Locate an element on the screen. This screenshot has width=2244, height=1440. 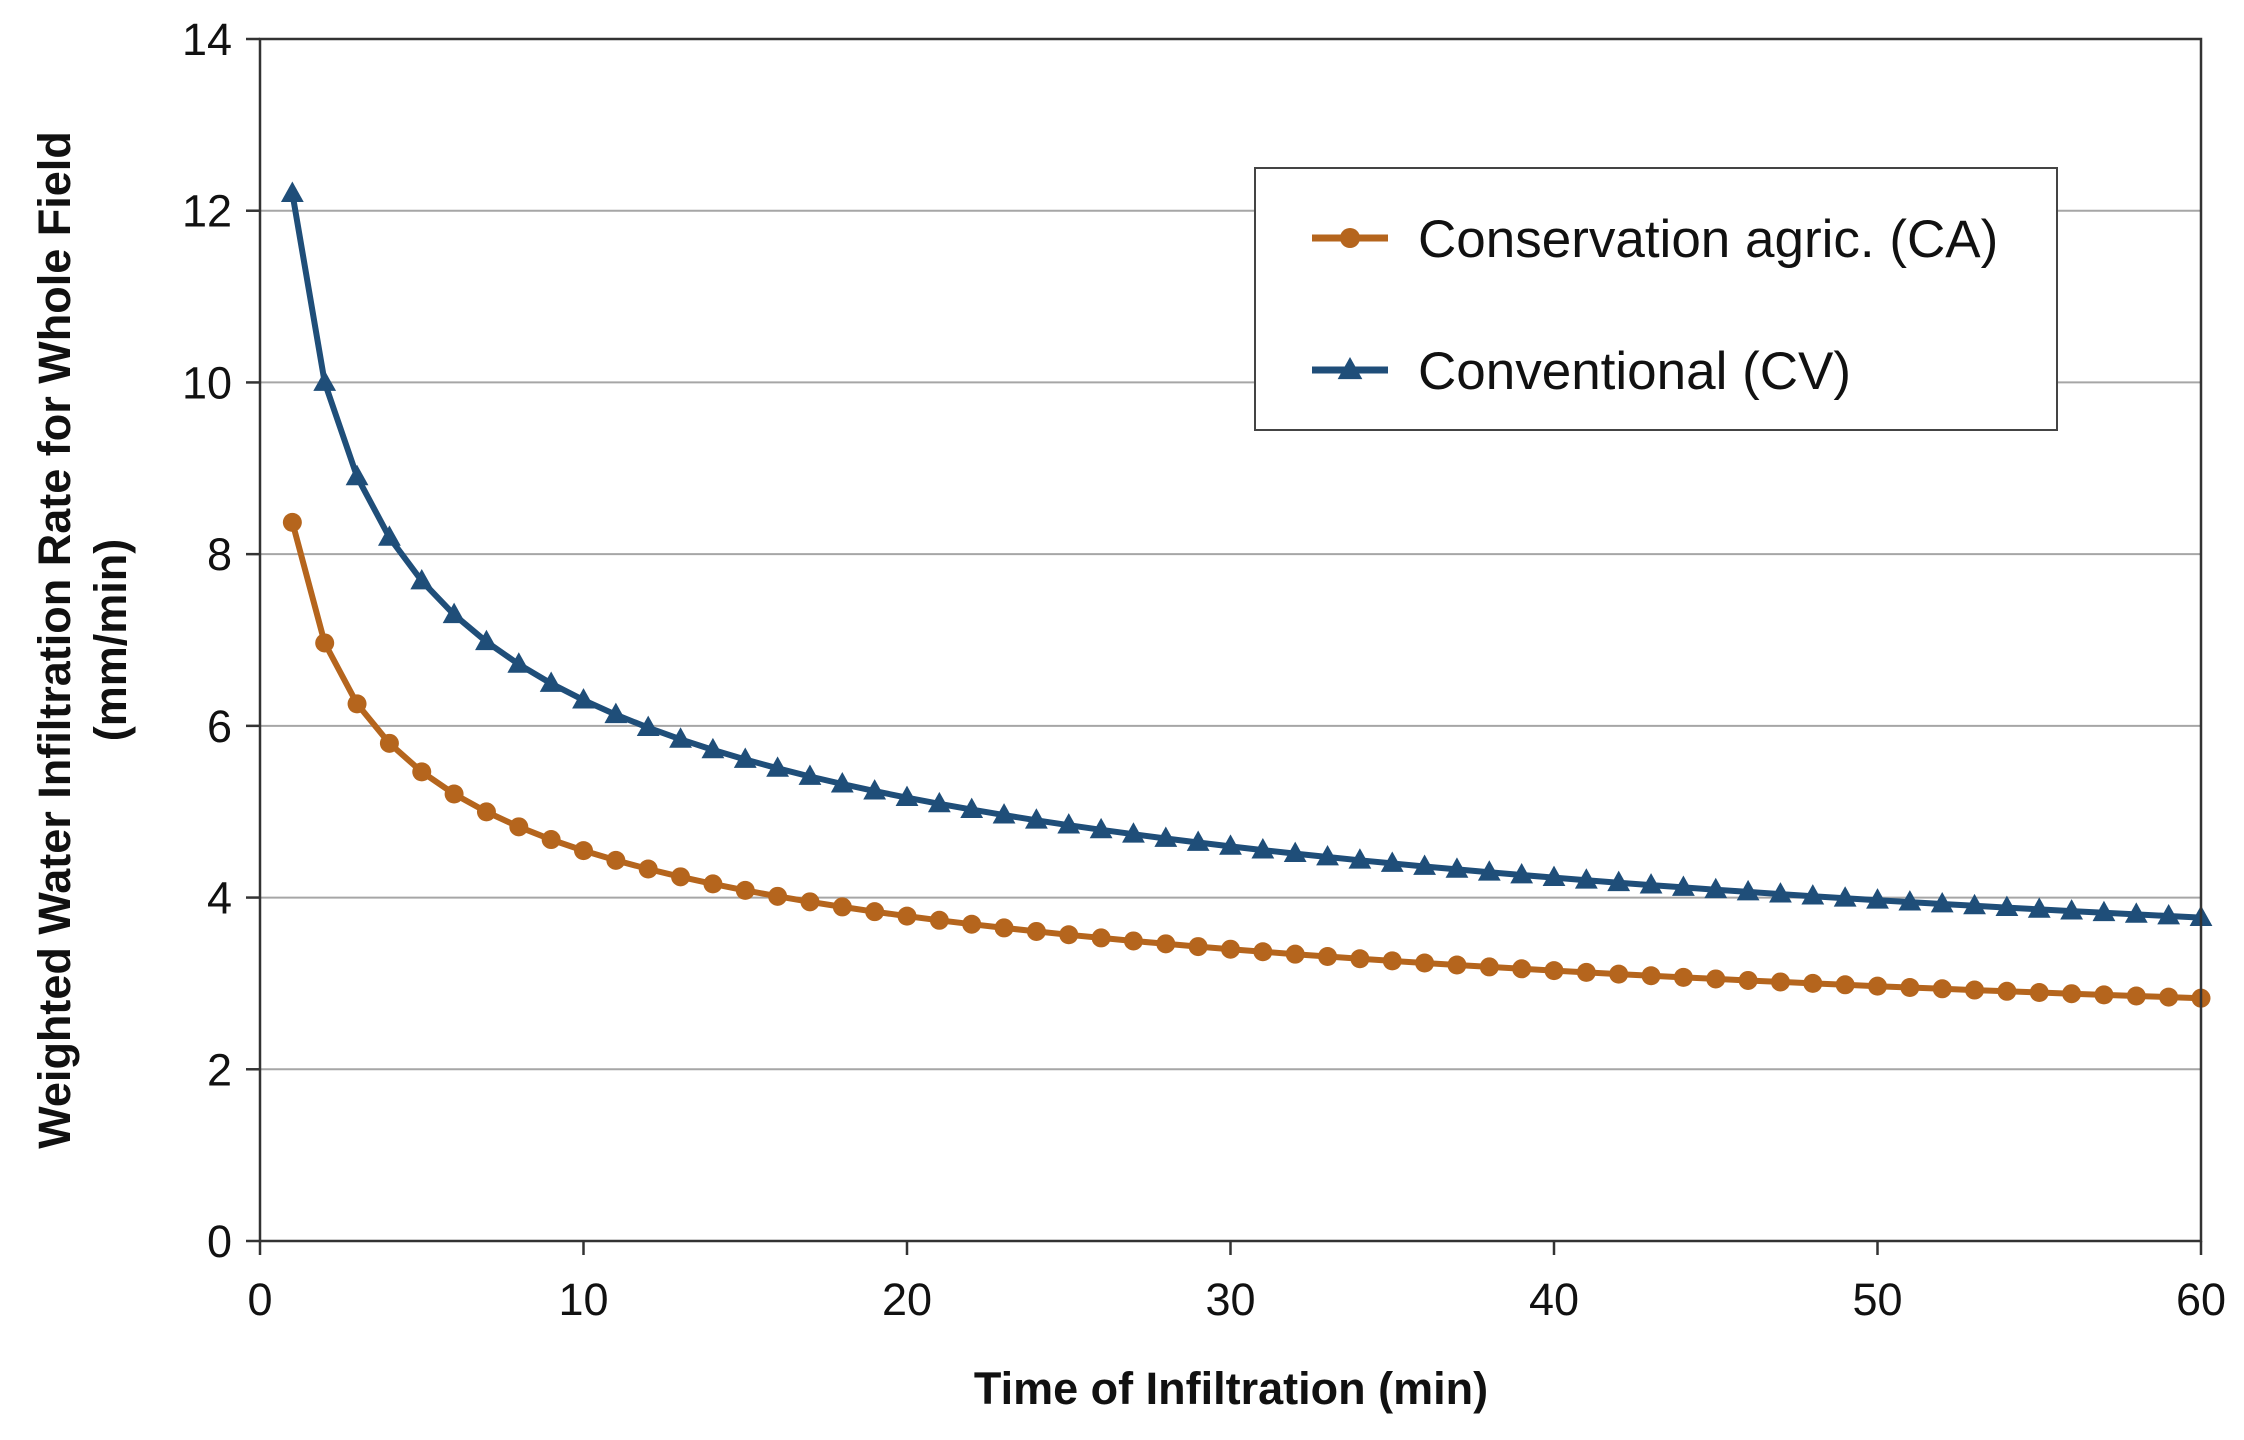
legend-label-0: Conservation agric. (CA) is located at coordinates (1708, 239).